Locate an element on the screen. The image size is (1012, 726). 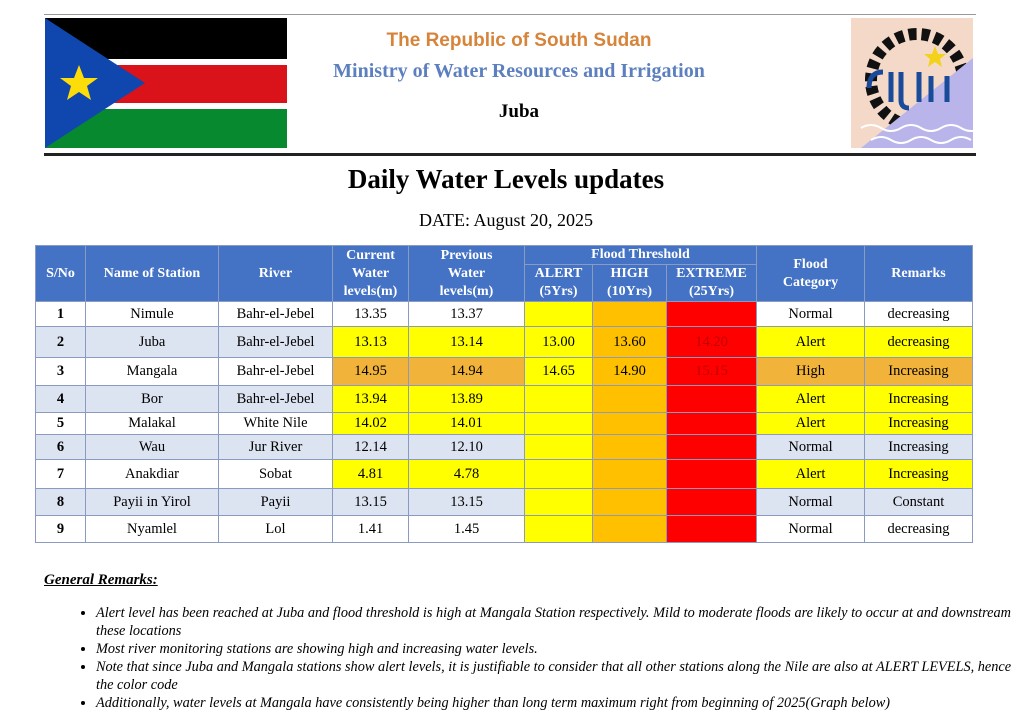
cell-river: Sobat is located at coordinates (275, 474).